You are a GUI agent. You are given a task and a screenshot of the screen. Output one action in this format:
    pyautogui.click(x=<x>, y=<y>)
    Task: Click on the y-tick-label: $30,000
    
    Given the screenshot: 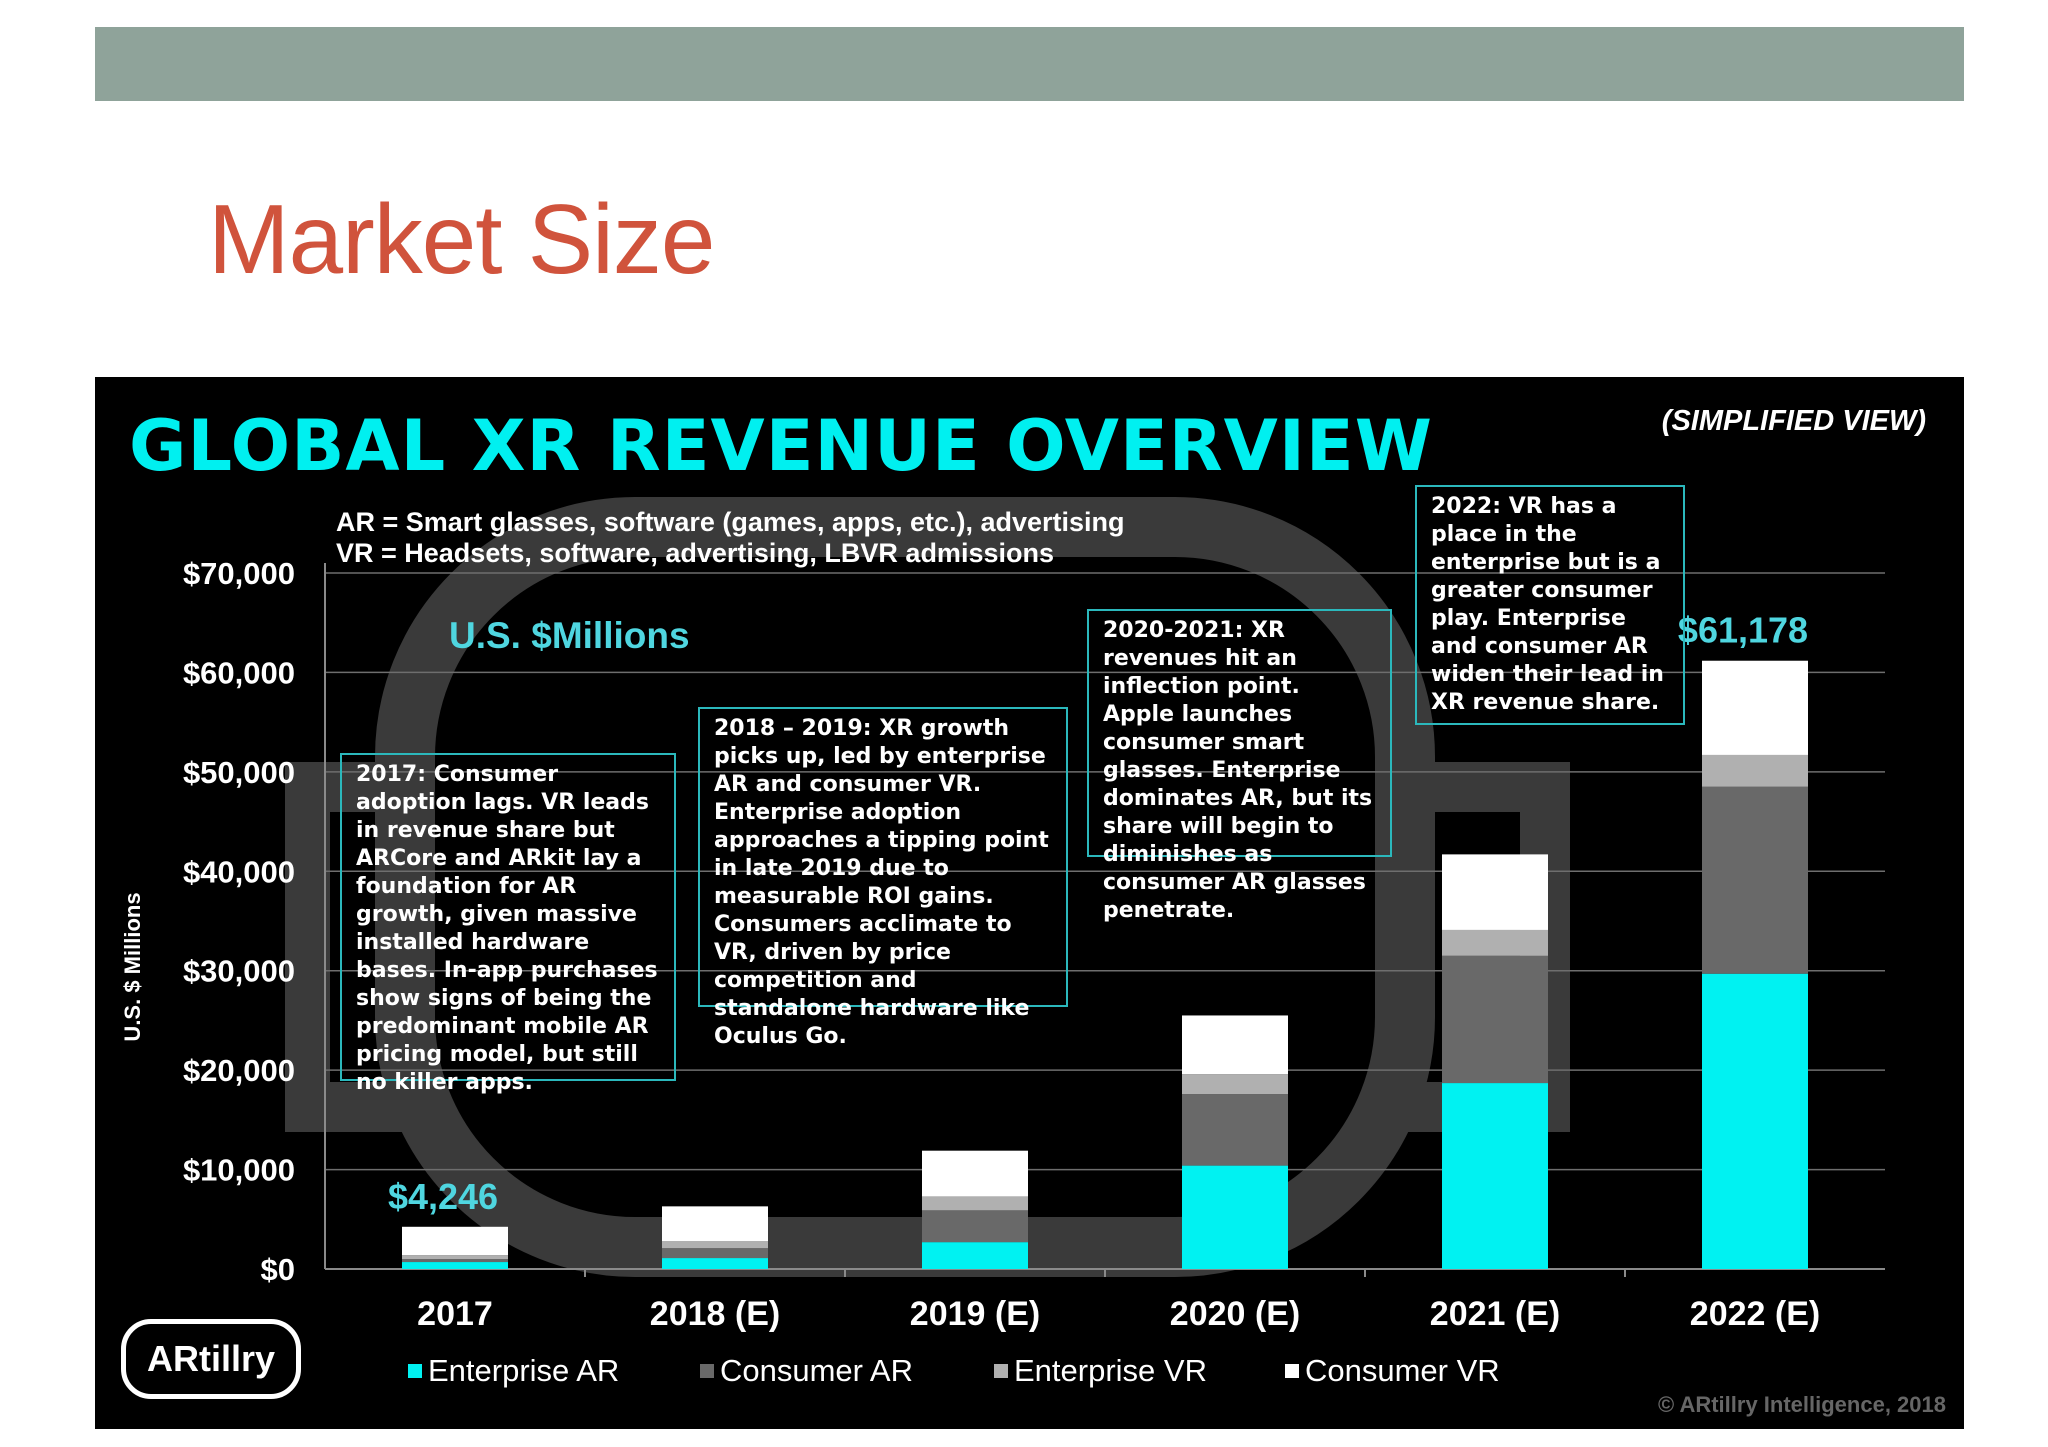 What is the action you would take?
    pyautogui.click(x=239, y=971)
    